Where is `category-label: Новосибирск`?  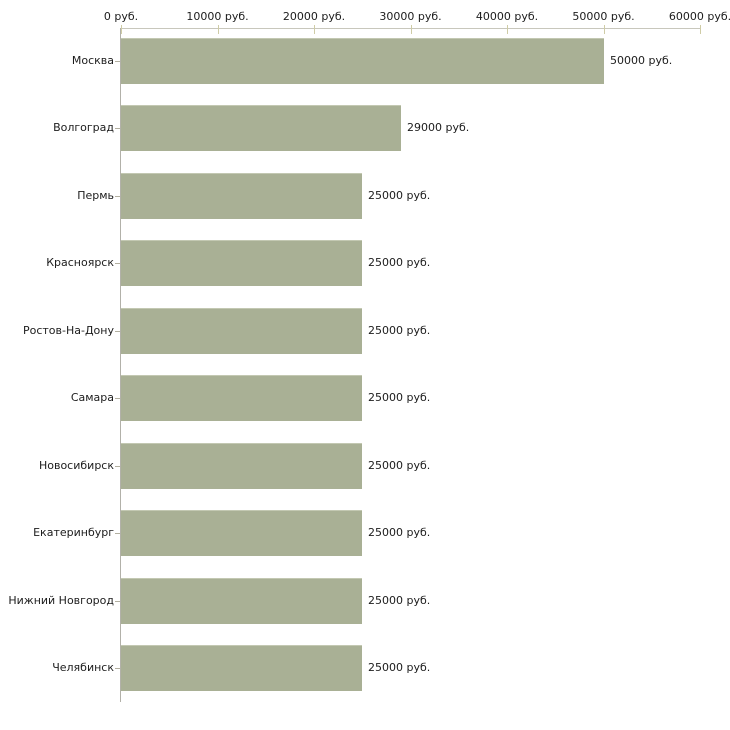
category-label: Новосибирск is located at coordinates (76, 465).